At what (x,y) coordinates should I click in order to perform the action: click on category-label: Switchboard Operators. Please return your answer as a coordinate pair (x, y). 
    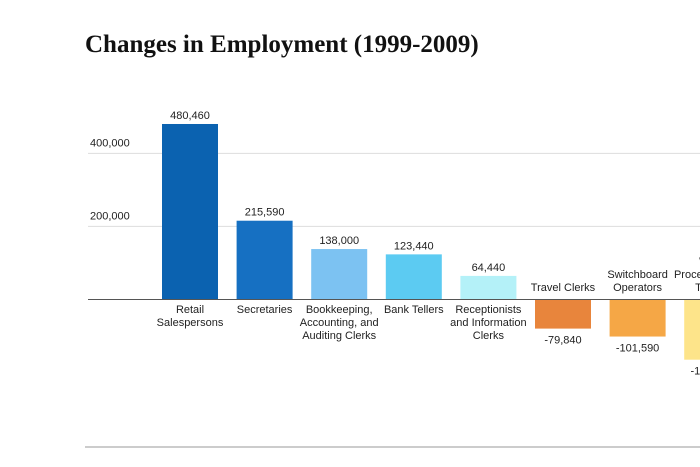
    Looking at the image, I should click on (637, 282).